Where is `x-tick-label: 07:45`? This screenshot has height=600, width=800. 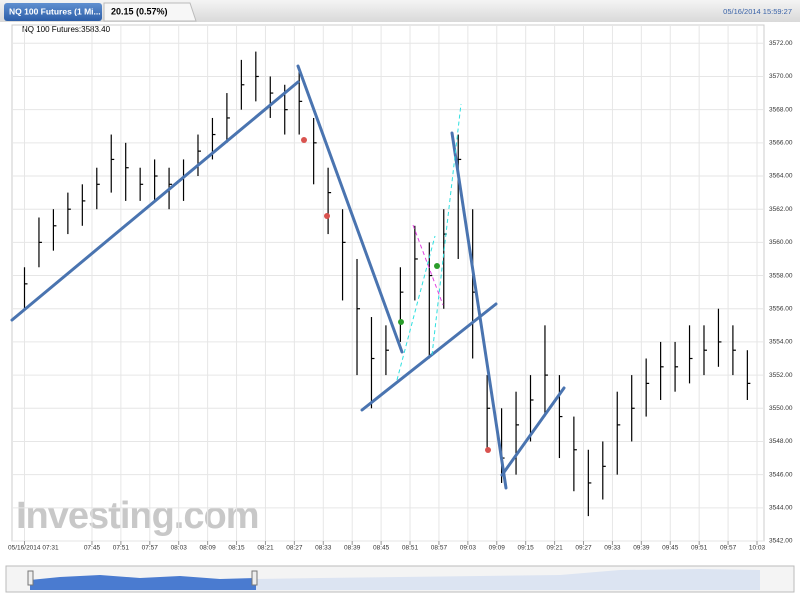
x-tick-label: 07:45 is located at coordinates (92, 548).